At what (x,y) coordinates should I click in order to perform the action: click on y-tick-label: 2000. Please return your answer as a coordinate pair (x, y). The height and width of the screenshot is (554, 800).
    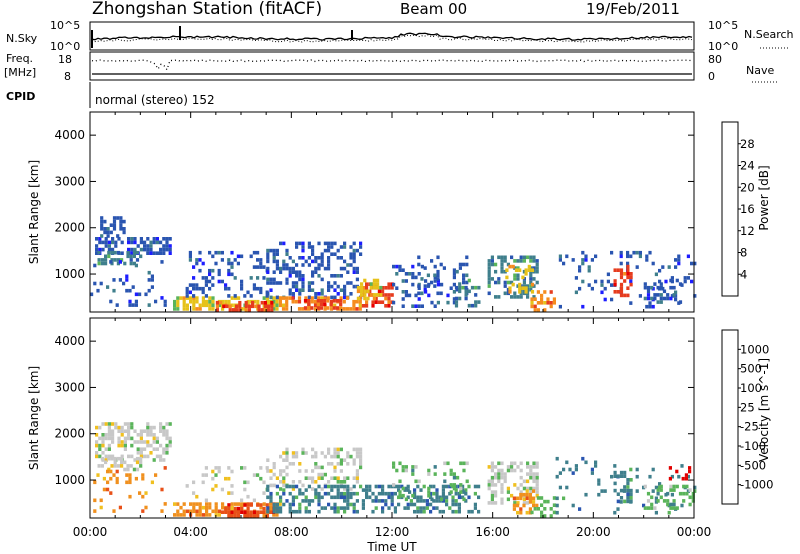
    Looking at the image, I should click on (69, 228).